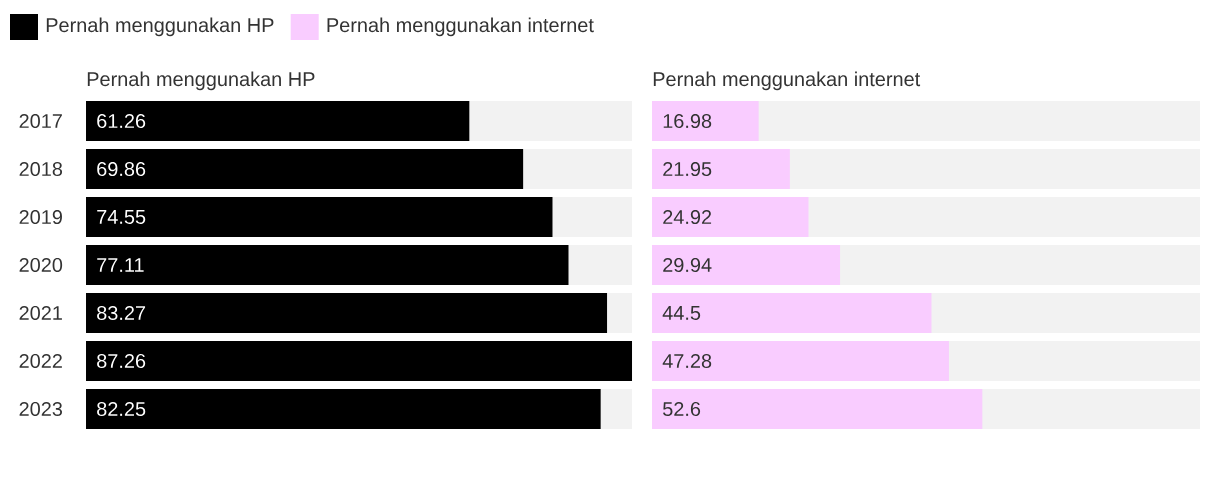  I want to click on data-label: 21.95, so click(687, 169).